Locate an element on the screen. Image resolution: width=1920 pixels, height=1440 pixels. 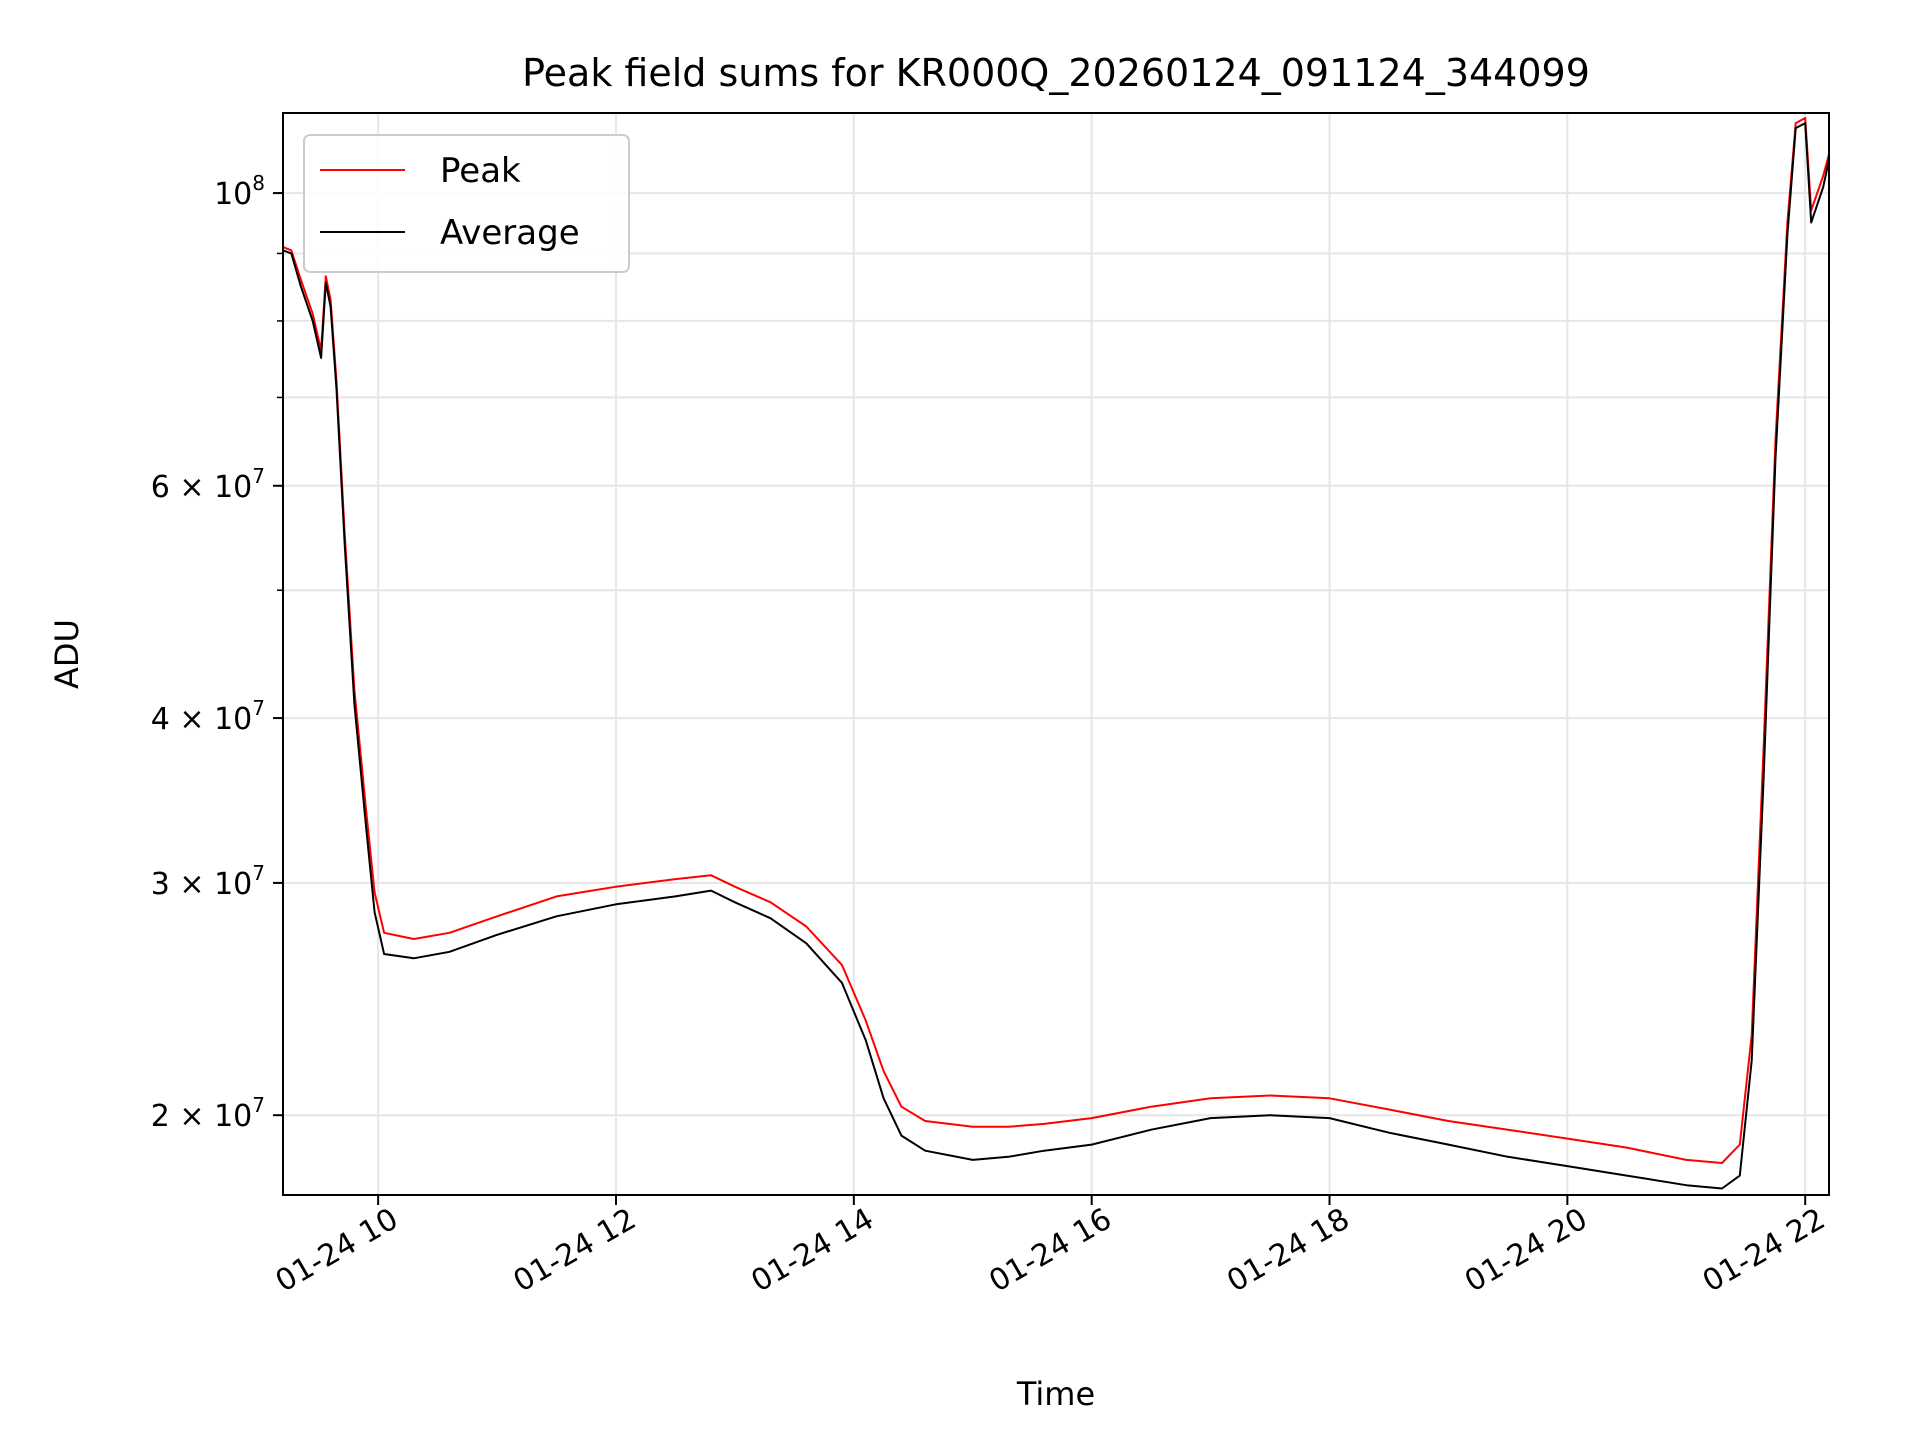
y-tick-label: 3 × 107 is located at coordinates (208, 881).